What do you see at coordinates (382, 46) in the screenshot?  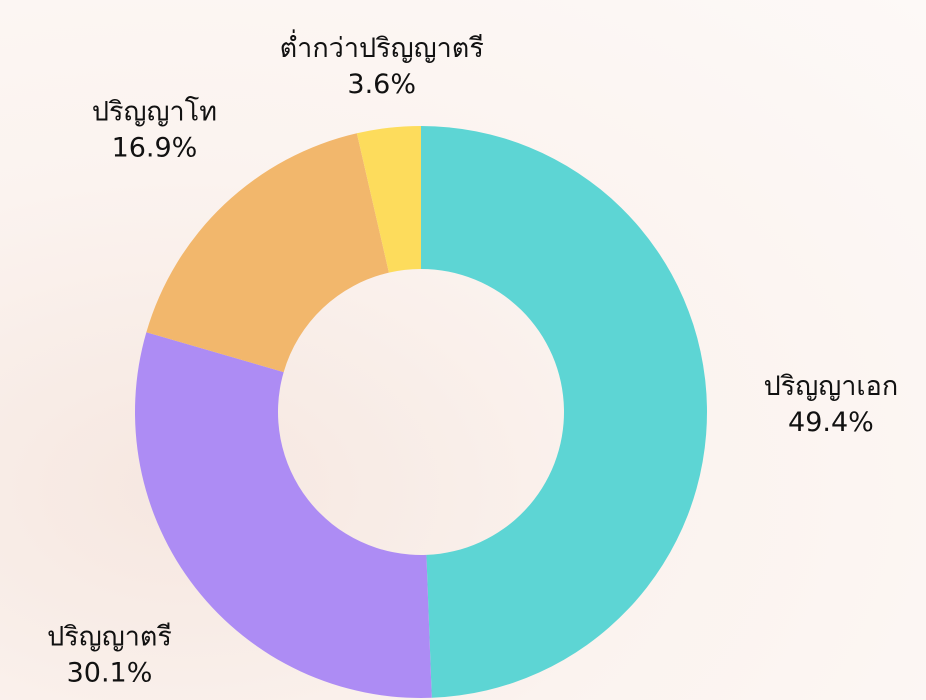 I see `slice-label: ต่ำกว่าปริญญาตรี` at bounding box center [382, 46].